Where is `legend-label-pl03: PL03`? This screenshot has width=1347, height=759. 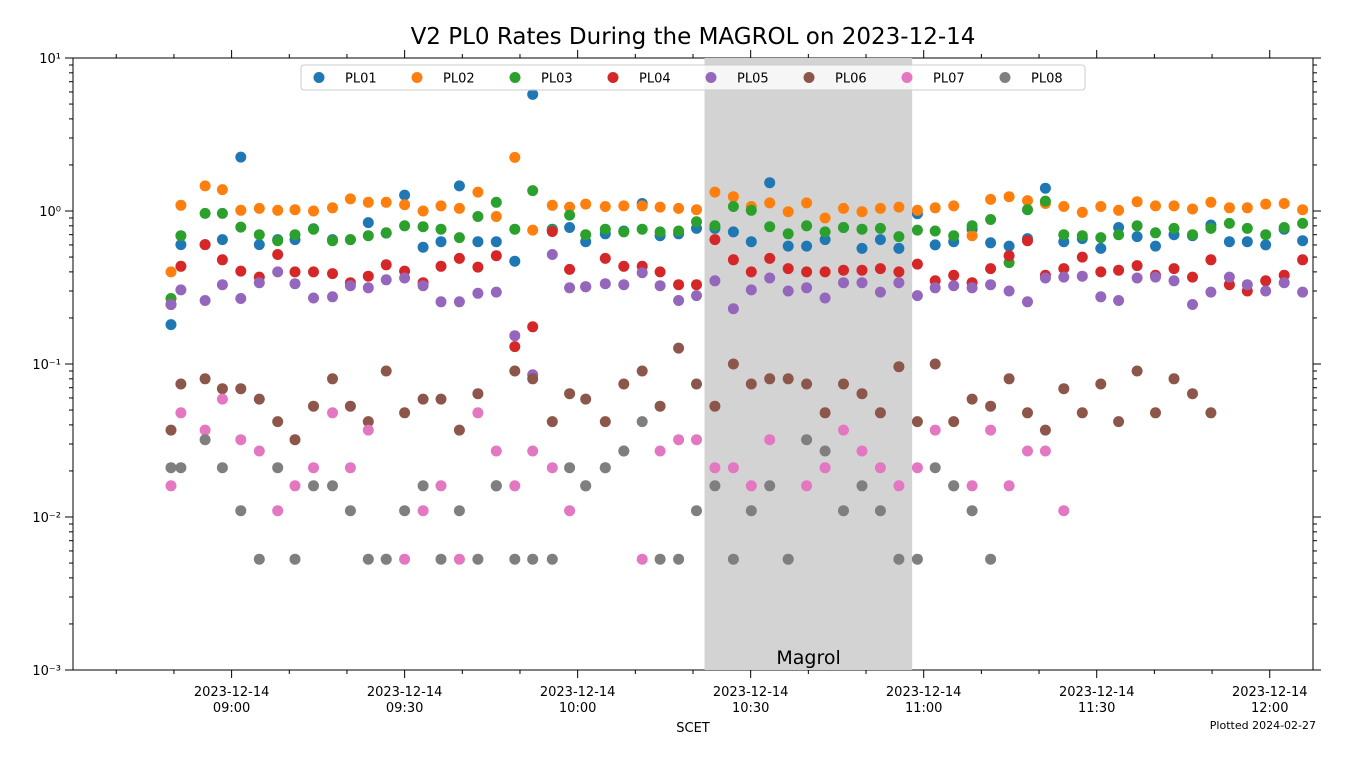 legend-label-pl03: PL03 is located at coordinates (557, 79).